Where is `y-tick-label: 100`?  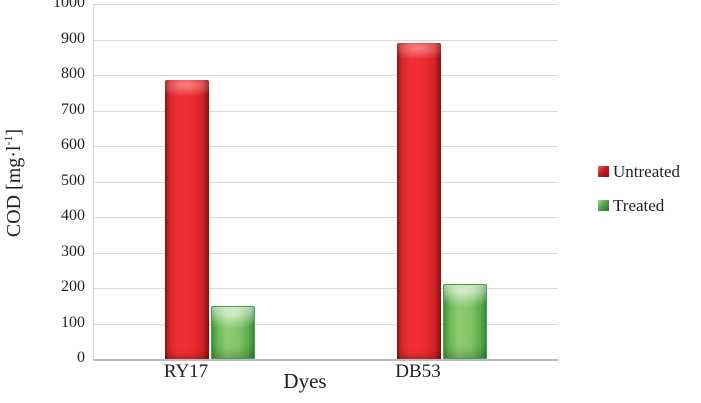 y-tick-label: 100 is located at coordinates (73, 322).